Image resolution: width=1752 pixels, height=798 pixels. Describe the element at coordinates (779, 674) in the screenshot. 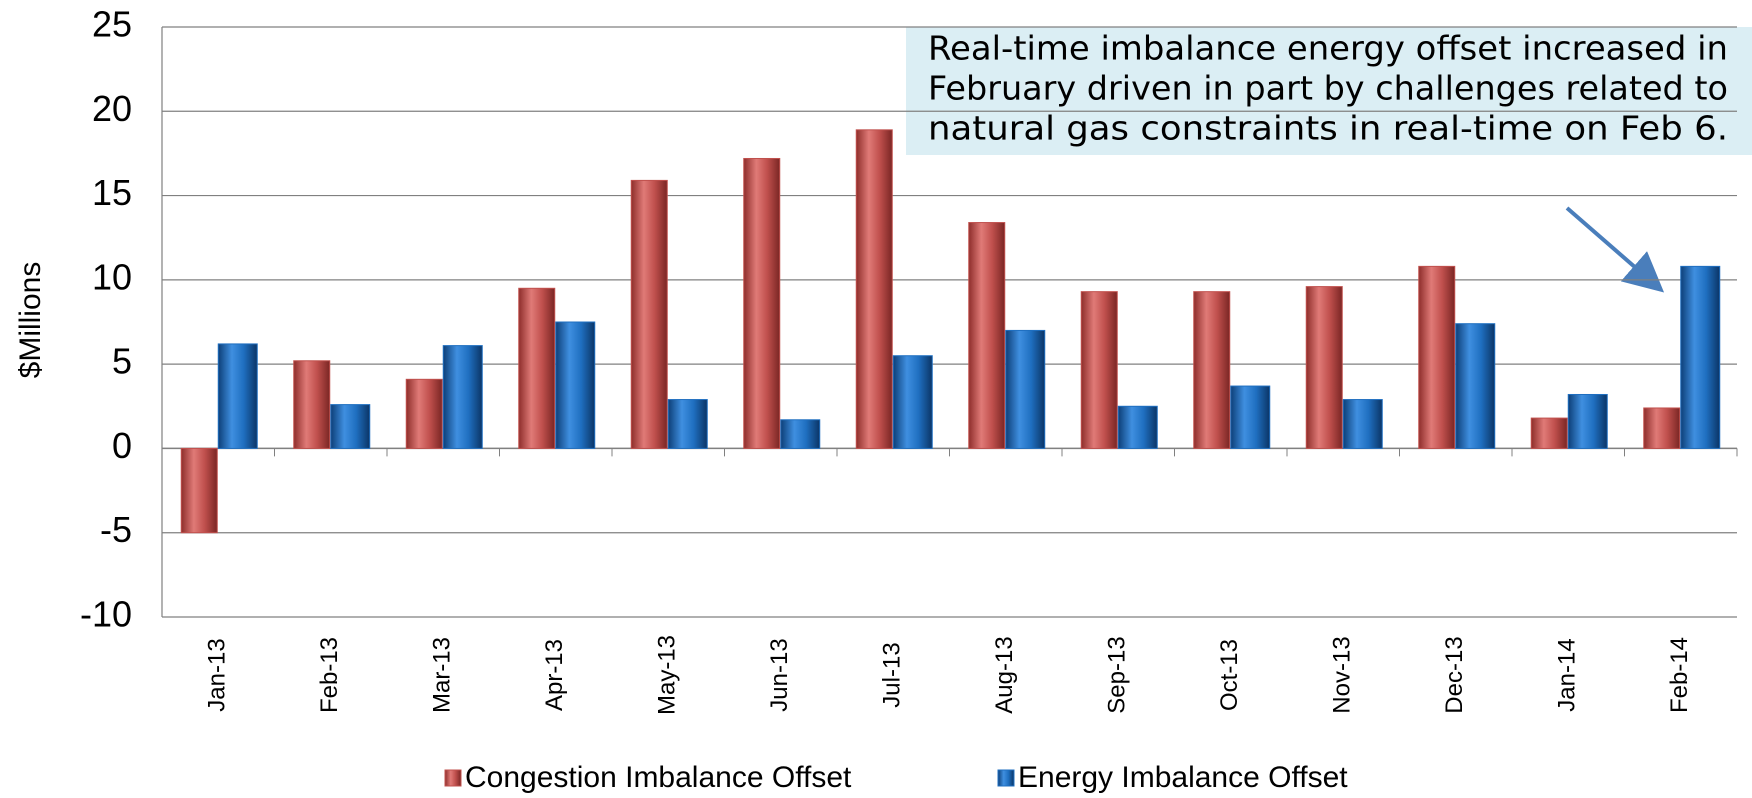

I see `x-tick-label: Jun-13` at that location.